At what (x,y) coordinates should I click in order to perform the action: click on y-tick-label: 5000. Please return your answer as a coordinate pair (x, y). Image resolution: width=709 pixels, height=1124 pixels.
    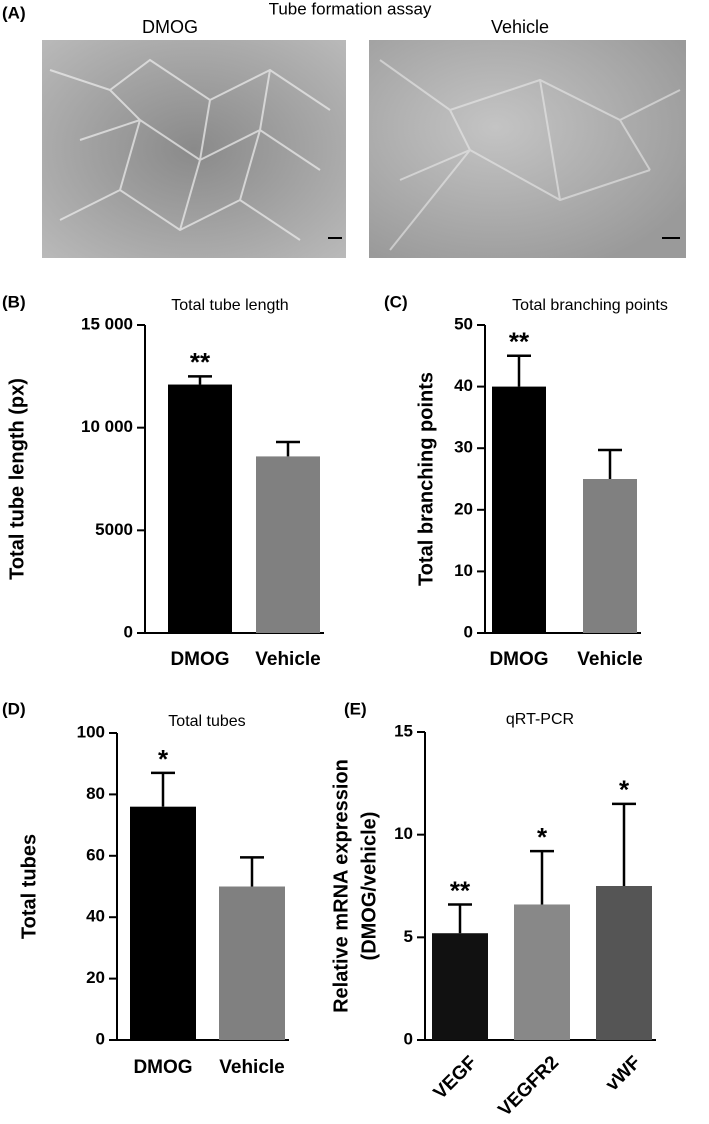
    Looking at the image, I should click on (114, 529).